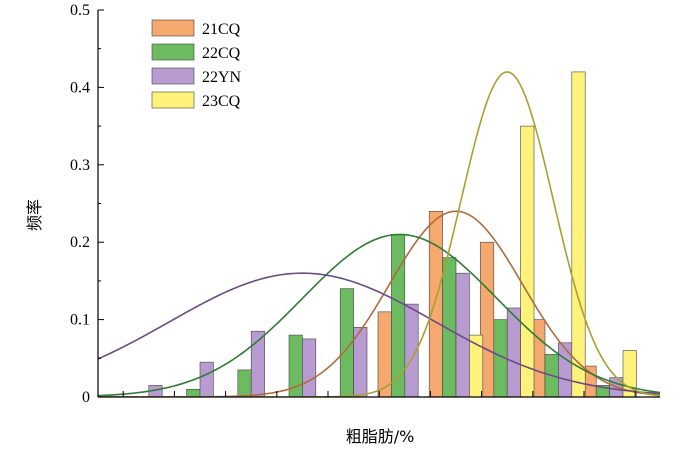  Describe the element at coordinates (196, 64) in the screenshot. I see `legend: 21CQ 22CQ 22YN 23CQ` at that location.